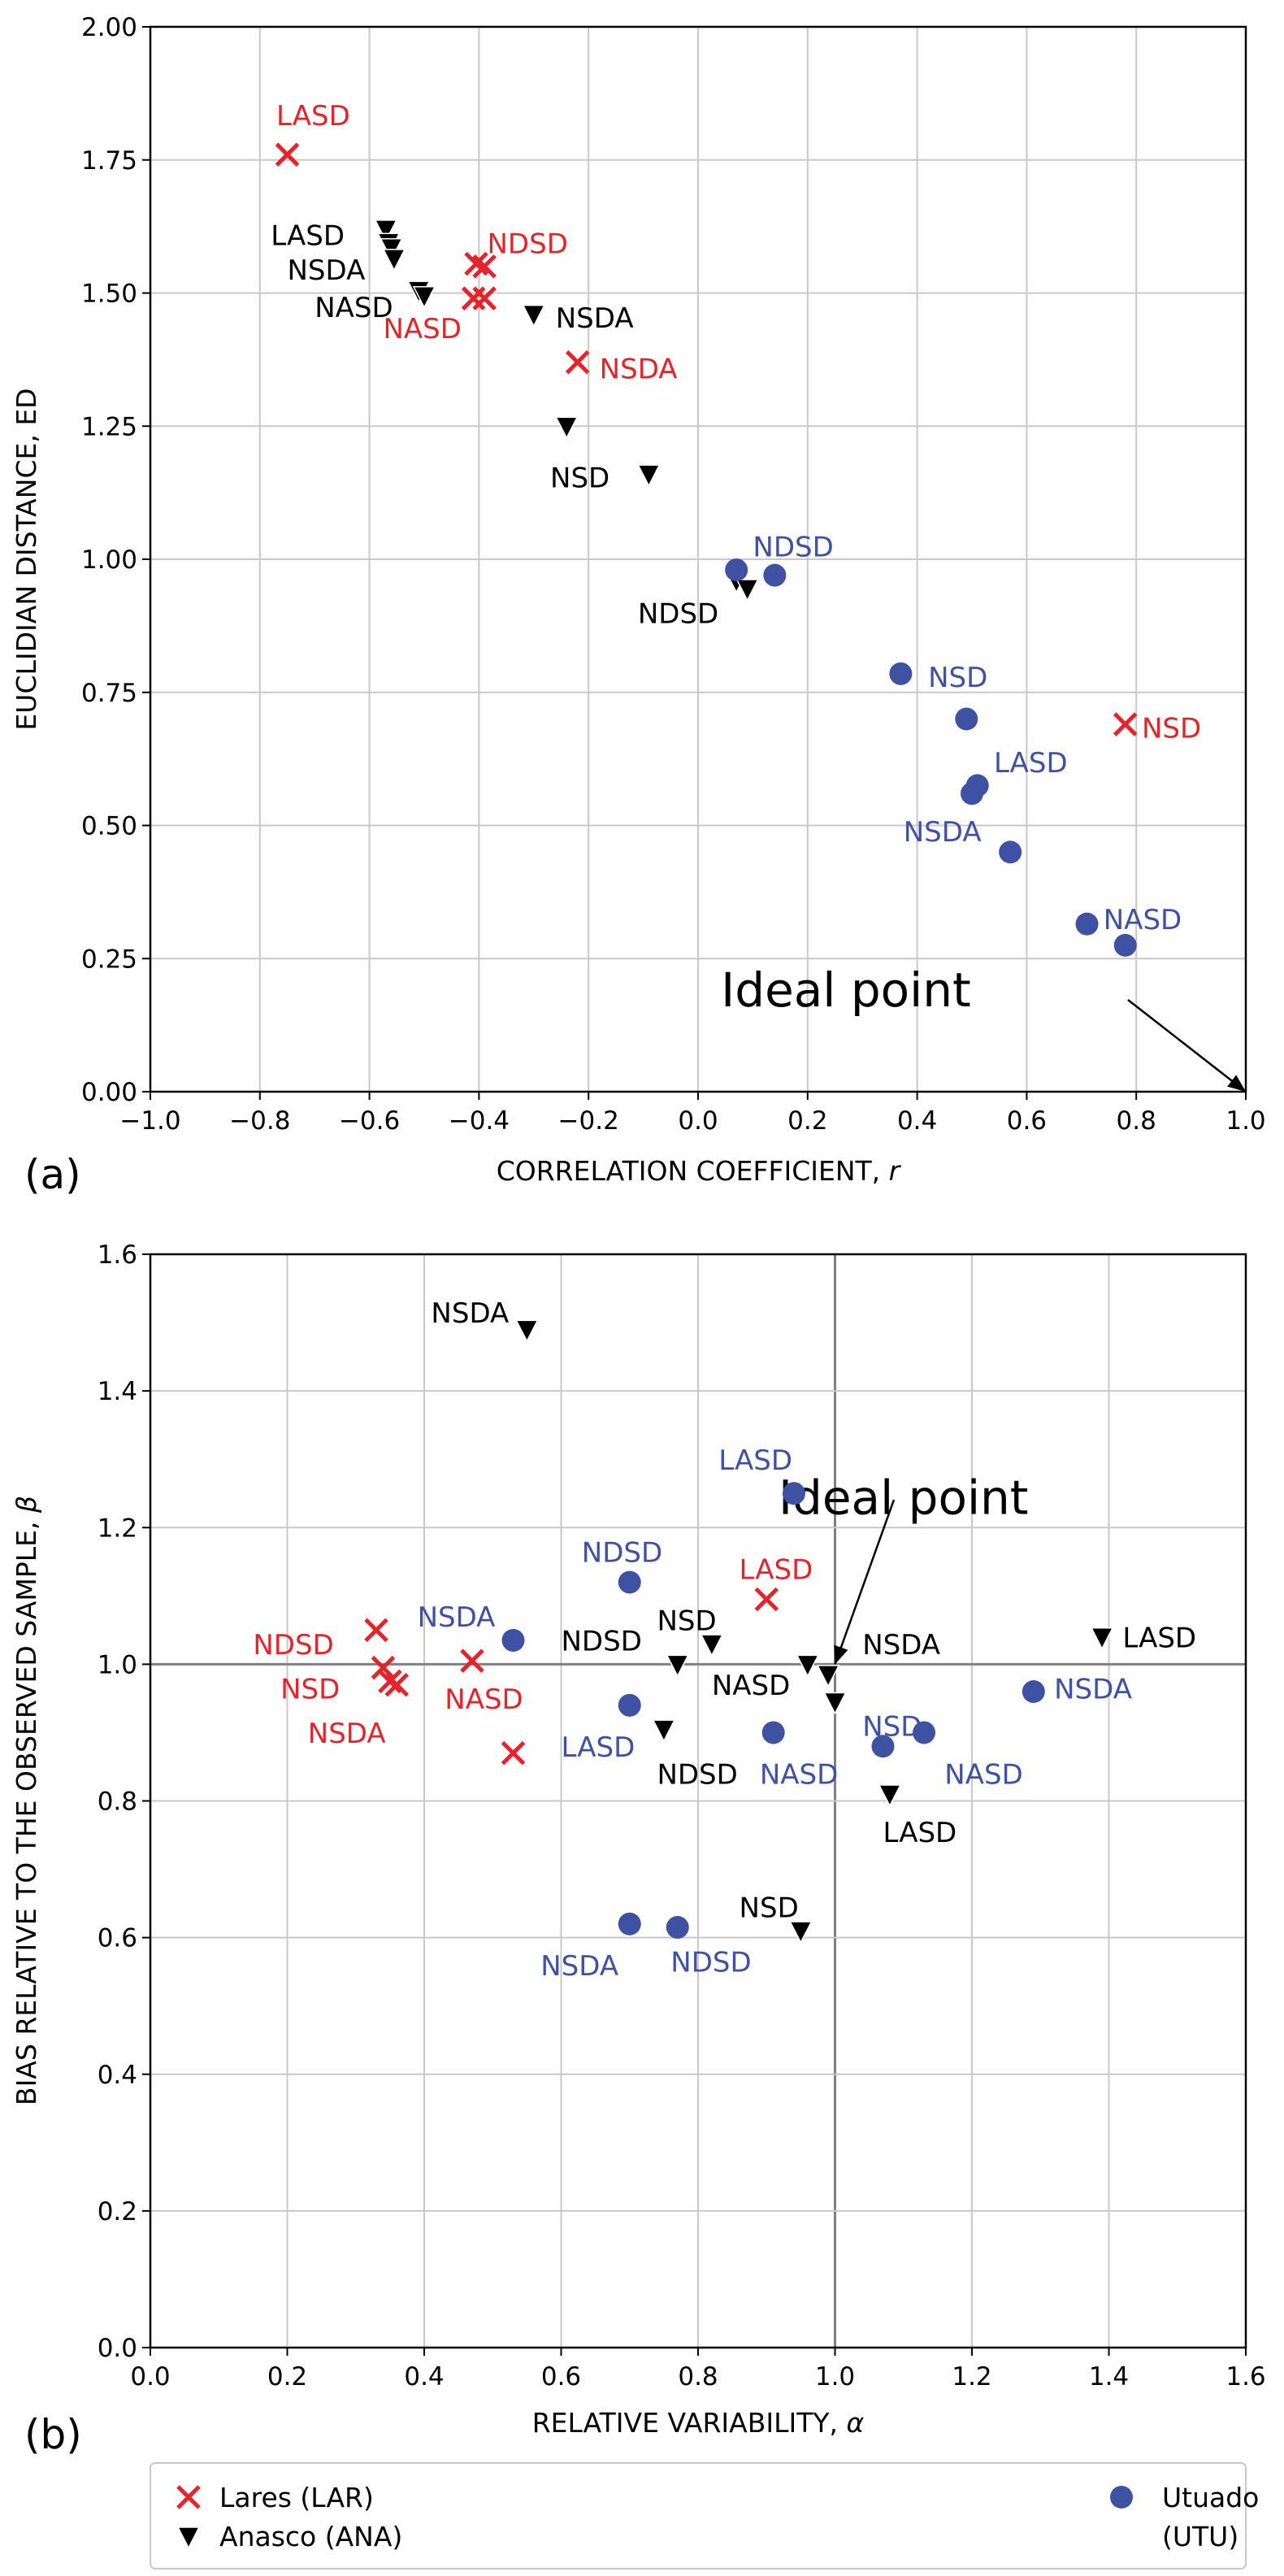 This screenshot has height=2576, width=1284. What do you see at coordinates (841, 1654) in the screenshot?
I see `ideal-point-arrowhead` at bounding box center [841, 1654].